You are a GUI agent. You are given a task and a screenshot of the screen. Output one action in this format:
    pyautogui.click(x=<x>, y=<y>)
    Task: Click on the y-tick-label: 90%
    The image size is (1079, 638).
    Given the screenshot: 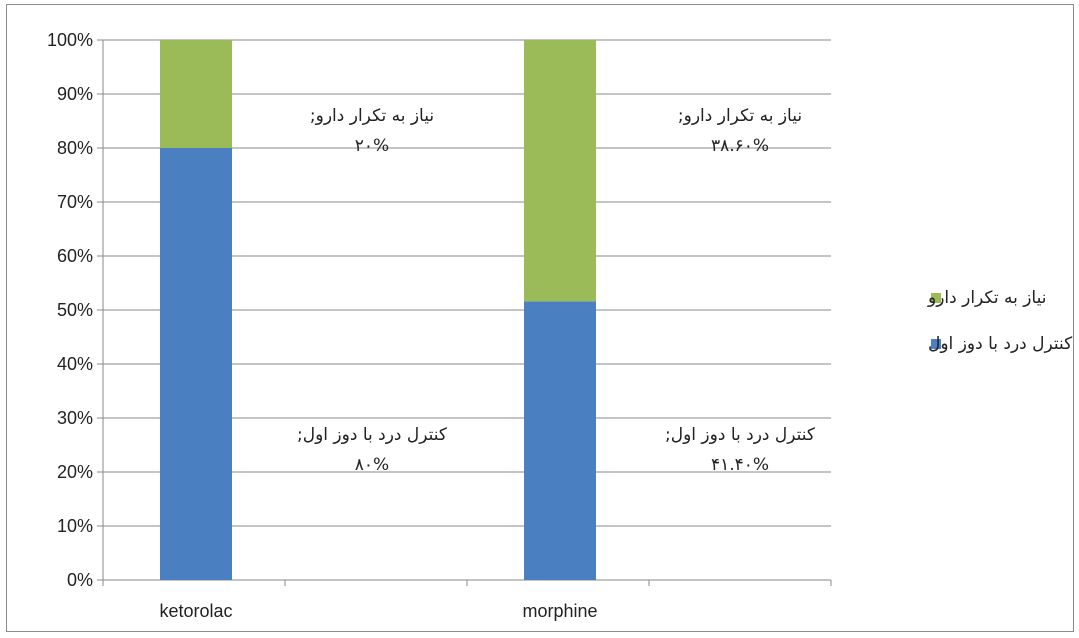 What is the action you would take?
    pyautogui.click(x=75, y=94)
    